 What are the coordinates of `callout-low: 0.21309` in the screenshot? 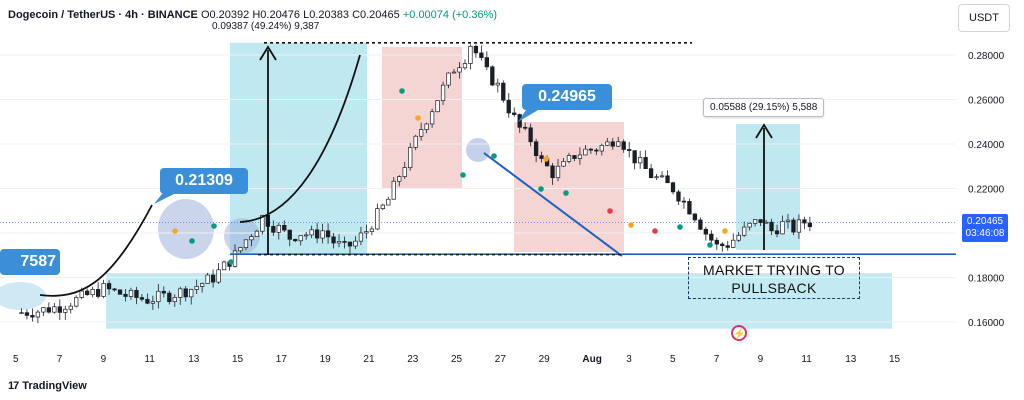 It's located at (204, 181).